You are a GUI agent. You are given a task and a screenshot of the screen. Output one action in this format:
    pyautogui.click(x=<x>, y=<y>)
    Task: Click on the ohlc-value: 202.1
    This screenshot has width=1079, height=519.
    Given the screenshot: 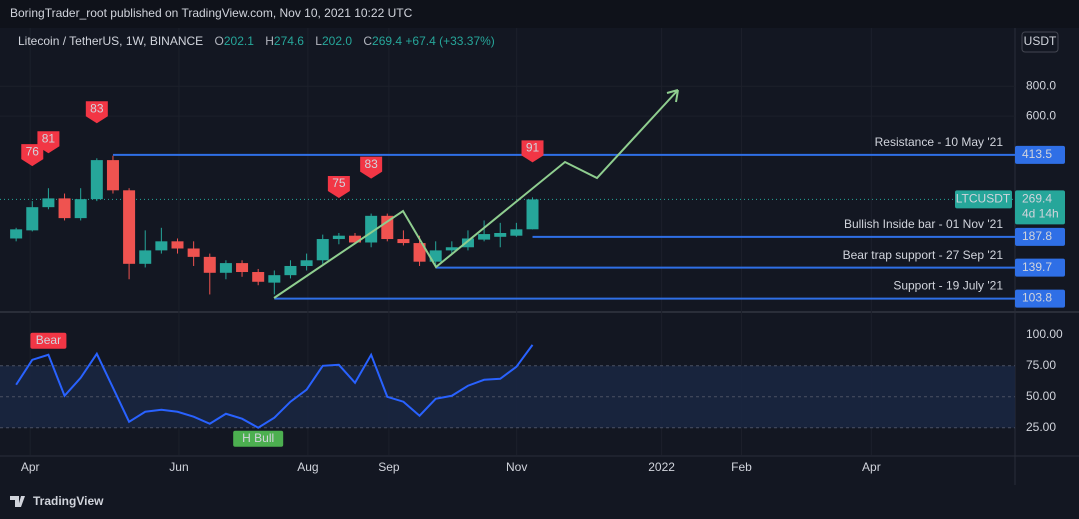 What is the action you would take?
    pyautogui.click(x=239, y=41)
    